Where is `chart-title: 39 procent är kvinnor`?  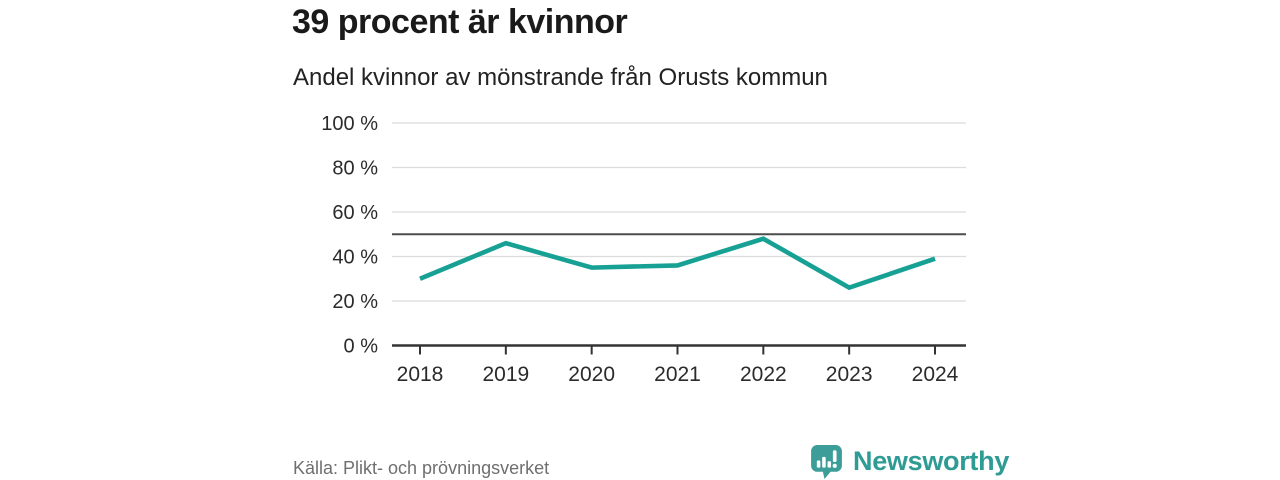
chart-title: 39 procent är kvinnor is located at coordinates (460, 22).